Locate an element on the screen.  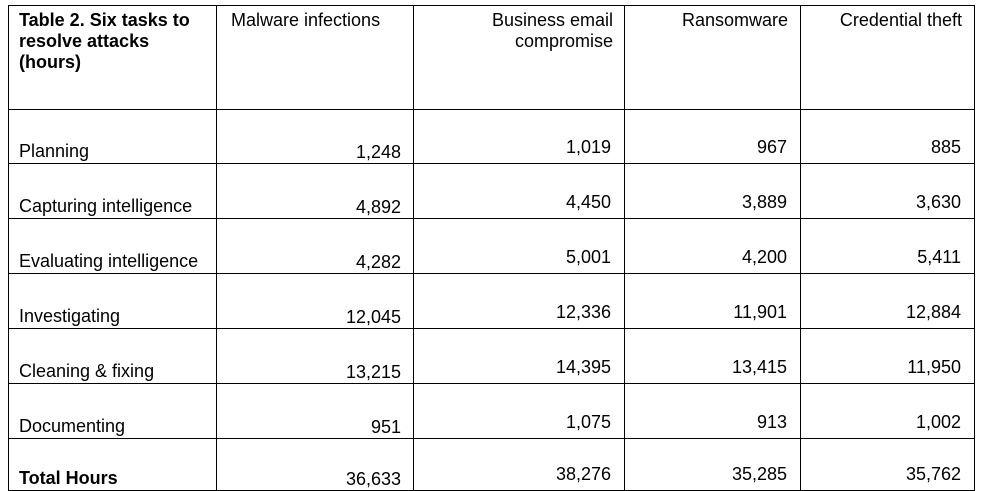
column-header-credential-theft: Credential theft is located at coordinates (887, 57).